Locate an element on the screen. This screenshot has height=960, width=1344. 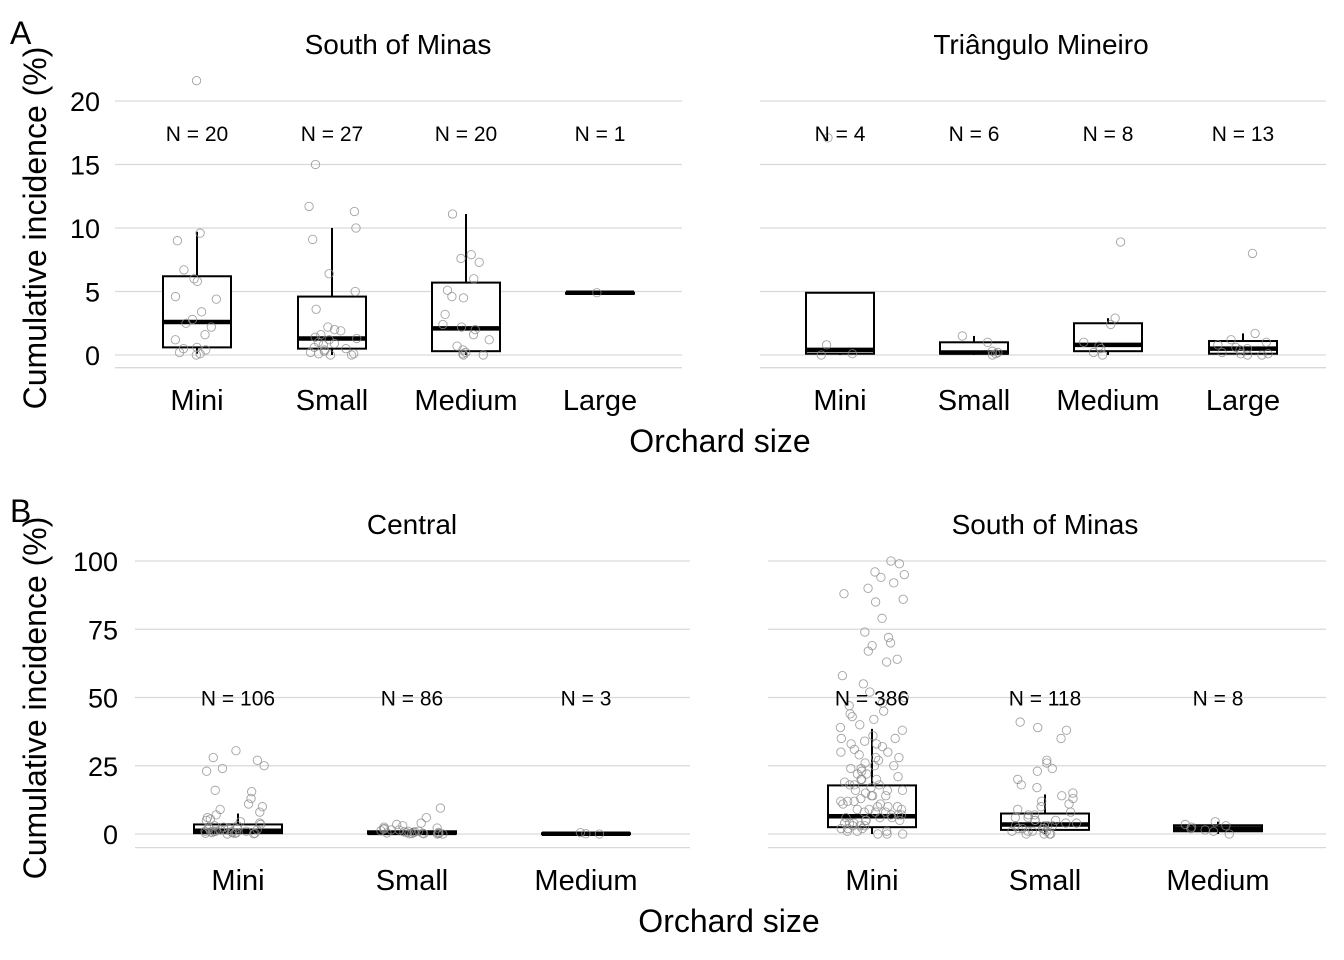
y-tick-label: 10 is located at coordinates (85, 229).